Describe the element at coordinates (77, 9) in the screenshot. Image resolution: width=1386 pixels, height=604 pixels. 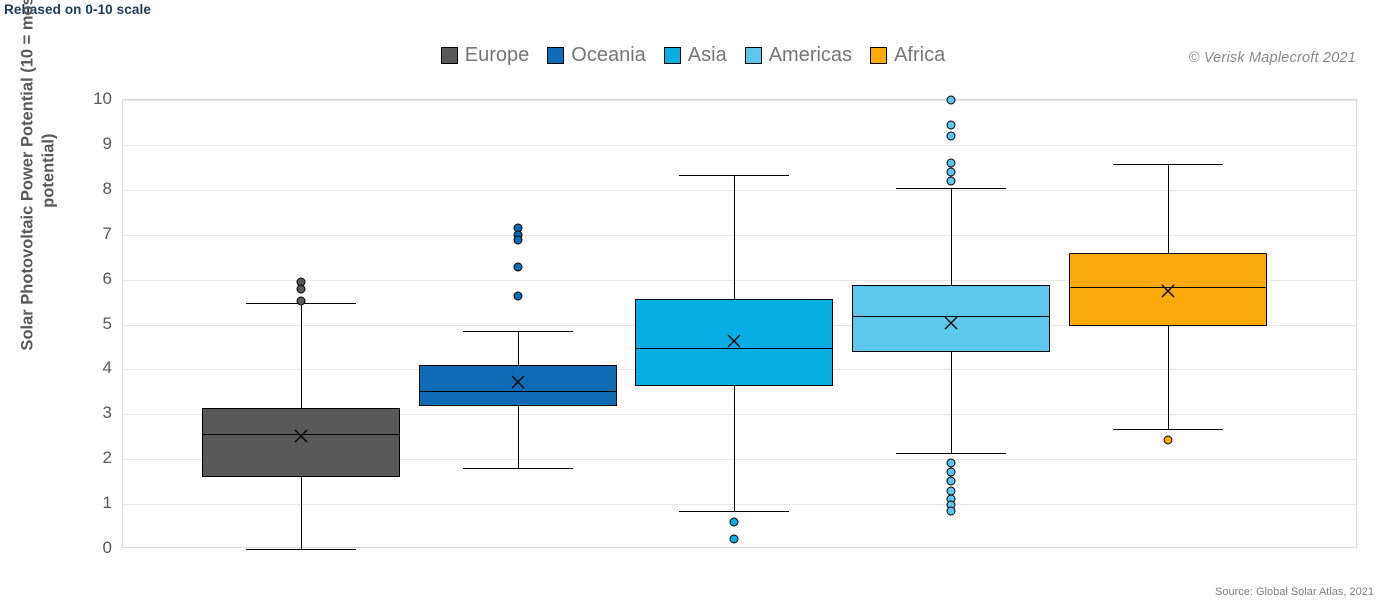
I see `page-title: Rebased on 0-10 scale` at that location.